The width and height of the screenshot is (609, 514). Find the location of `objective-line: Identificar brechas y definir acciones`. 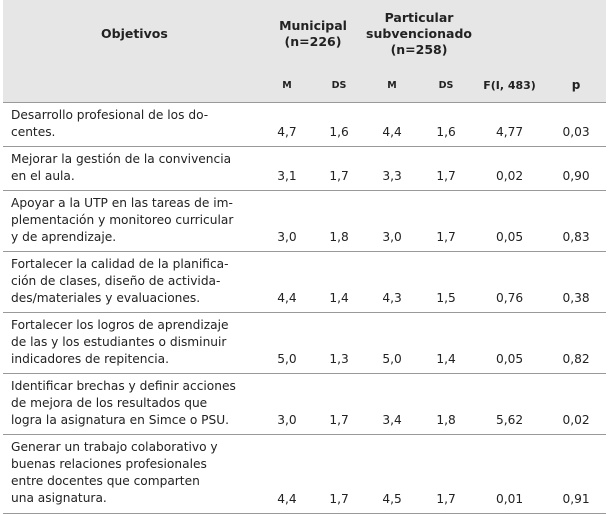

objective-line: Identificar brechas y definir acciones is located at coordinates (123, 386).